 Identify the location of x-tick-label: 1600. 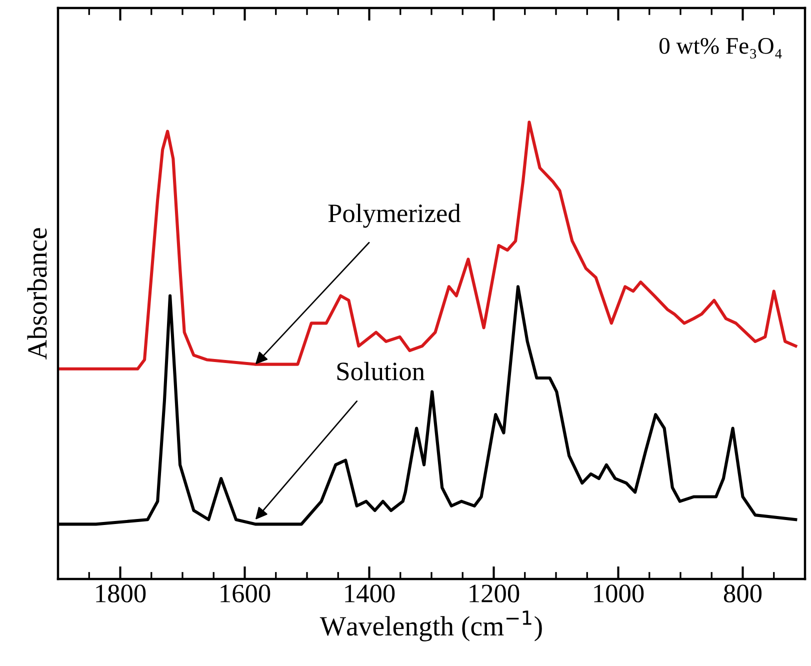
(245, 593).